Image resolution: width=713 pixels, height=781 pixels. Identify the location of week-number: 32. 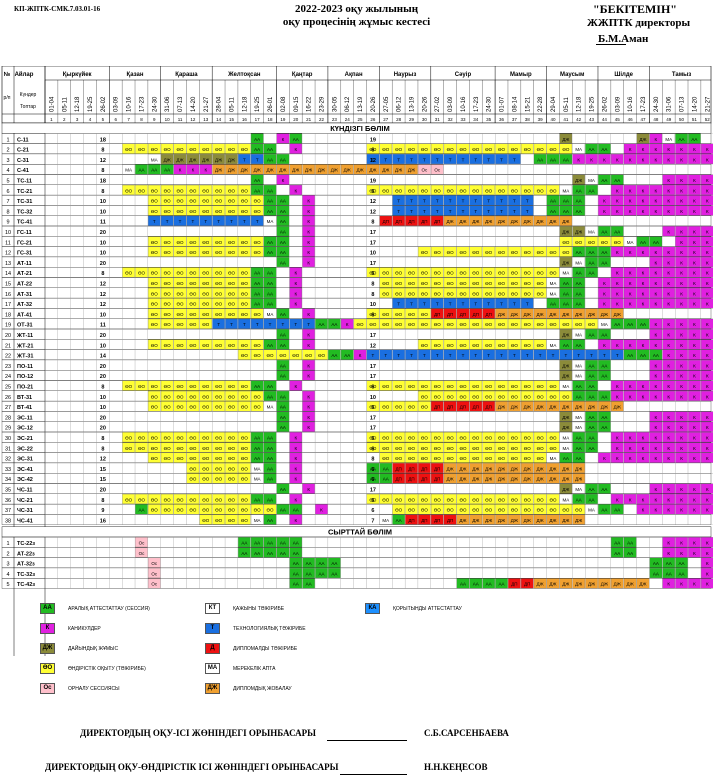
(451, 119).